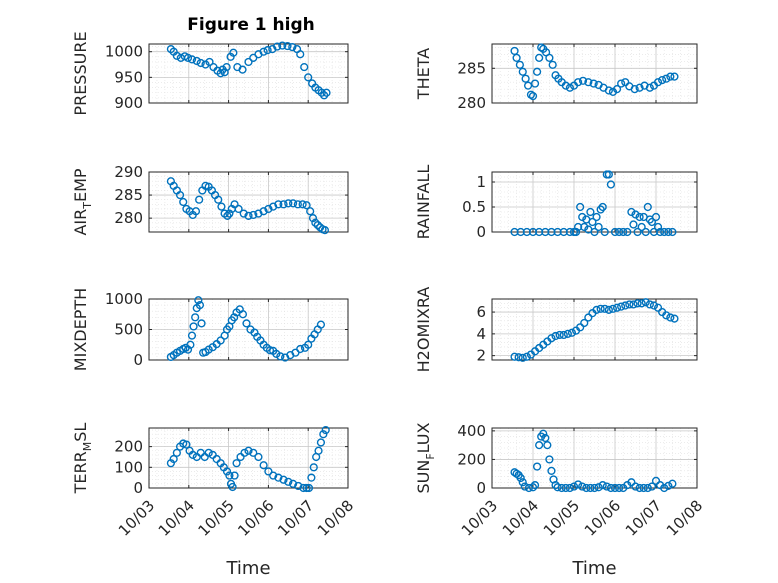  Describe the element at coordinates (481, 312) in the screenshot. I see `y-tick-label: 6` at that location.